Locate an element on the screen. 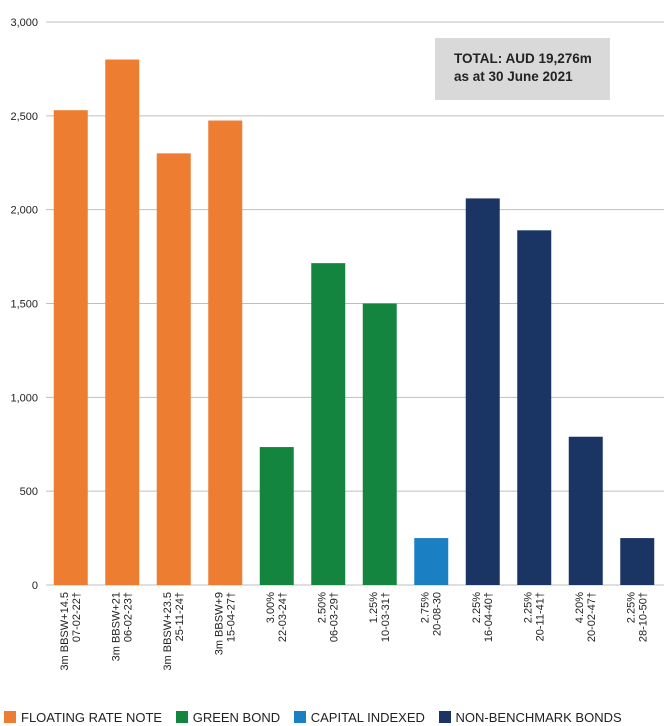 The height and width of the screenshot is (726, 664). legend-label-green-bond: GREEN BOND is located at coordinates (236, 717).